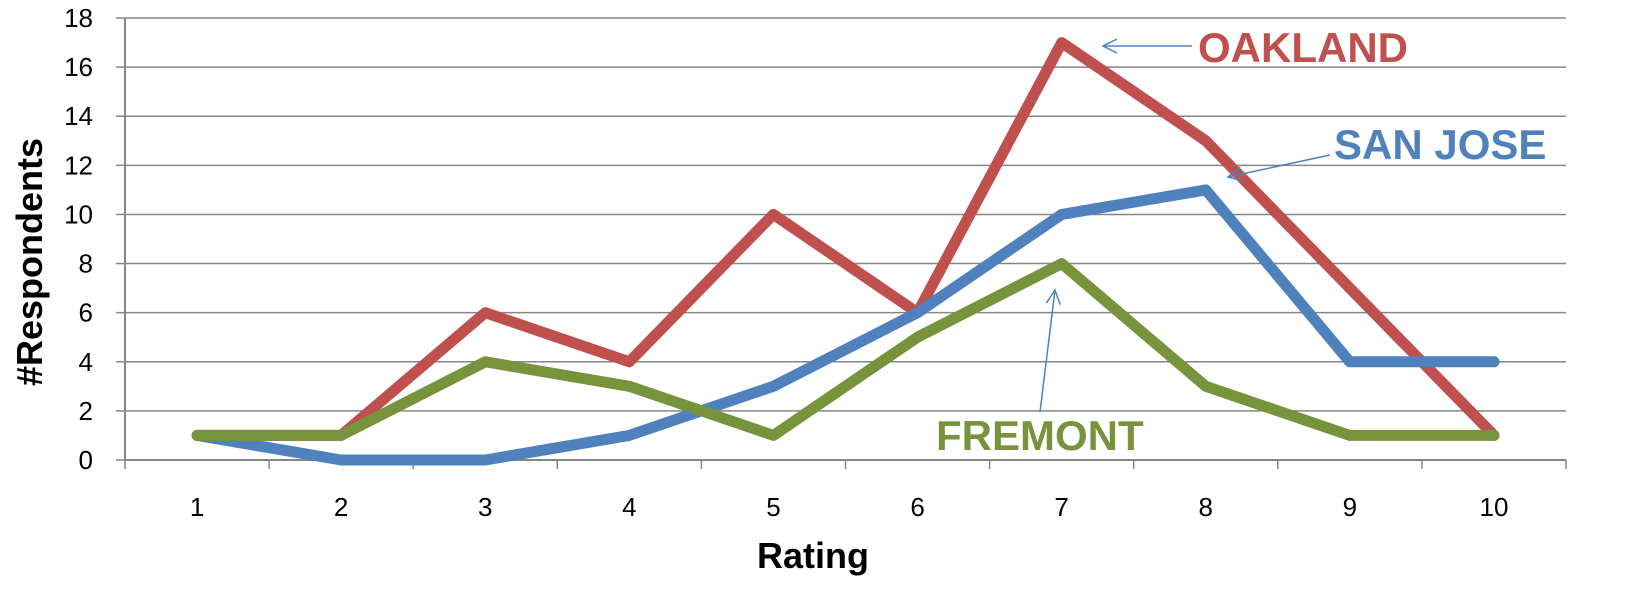  What do you see at coordinates (1279, 166) in the screenshot?
I see `callout-arrow-san-jose` at bounding box center [1279, 166].